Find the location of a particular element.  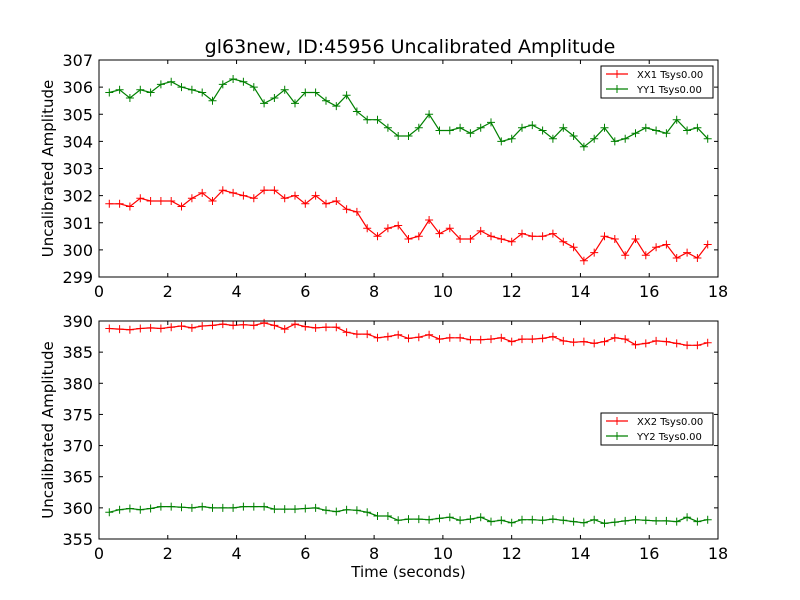

x-tick-label: 8 is located at coordinates (374, 291).